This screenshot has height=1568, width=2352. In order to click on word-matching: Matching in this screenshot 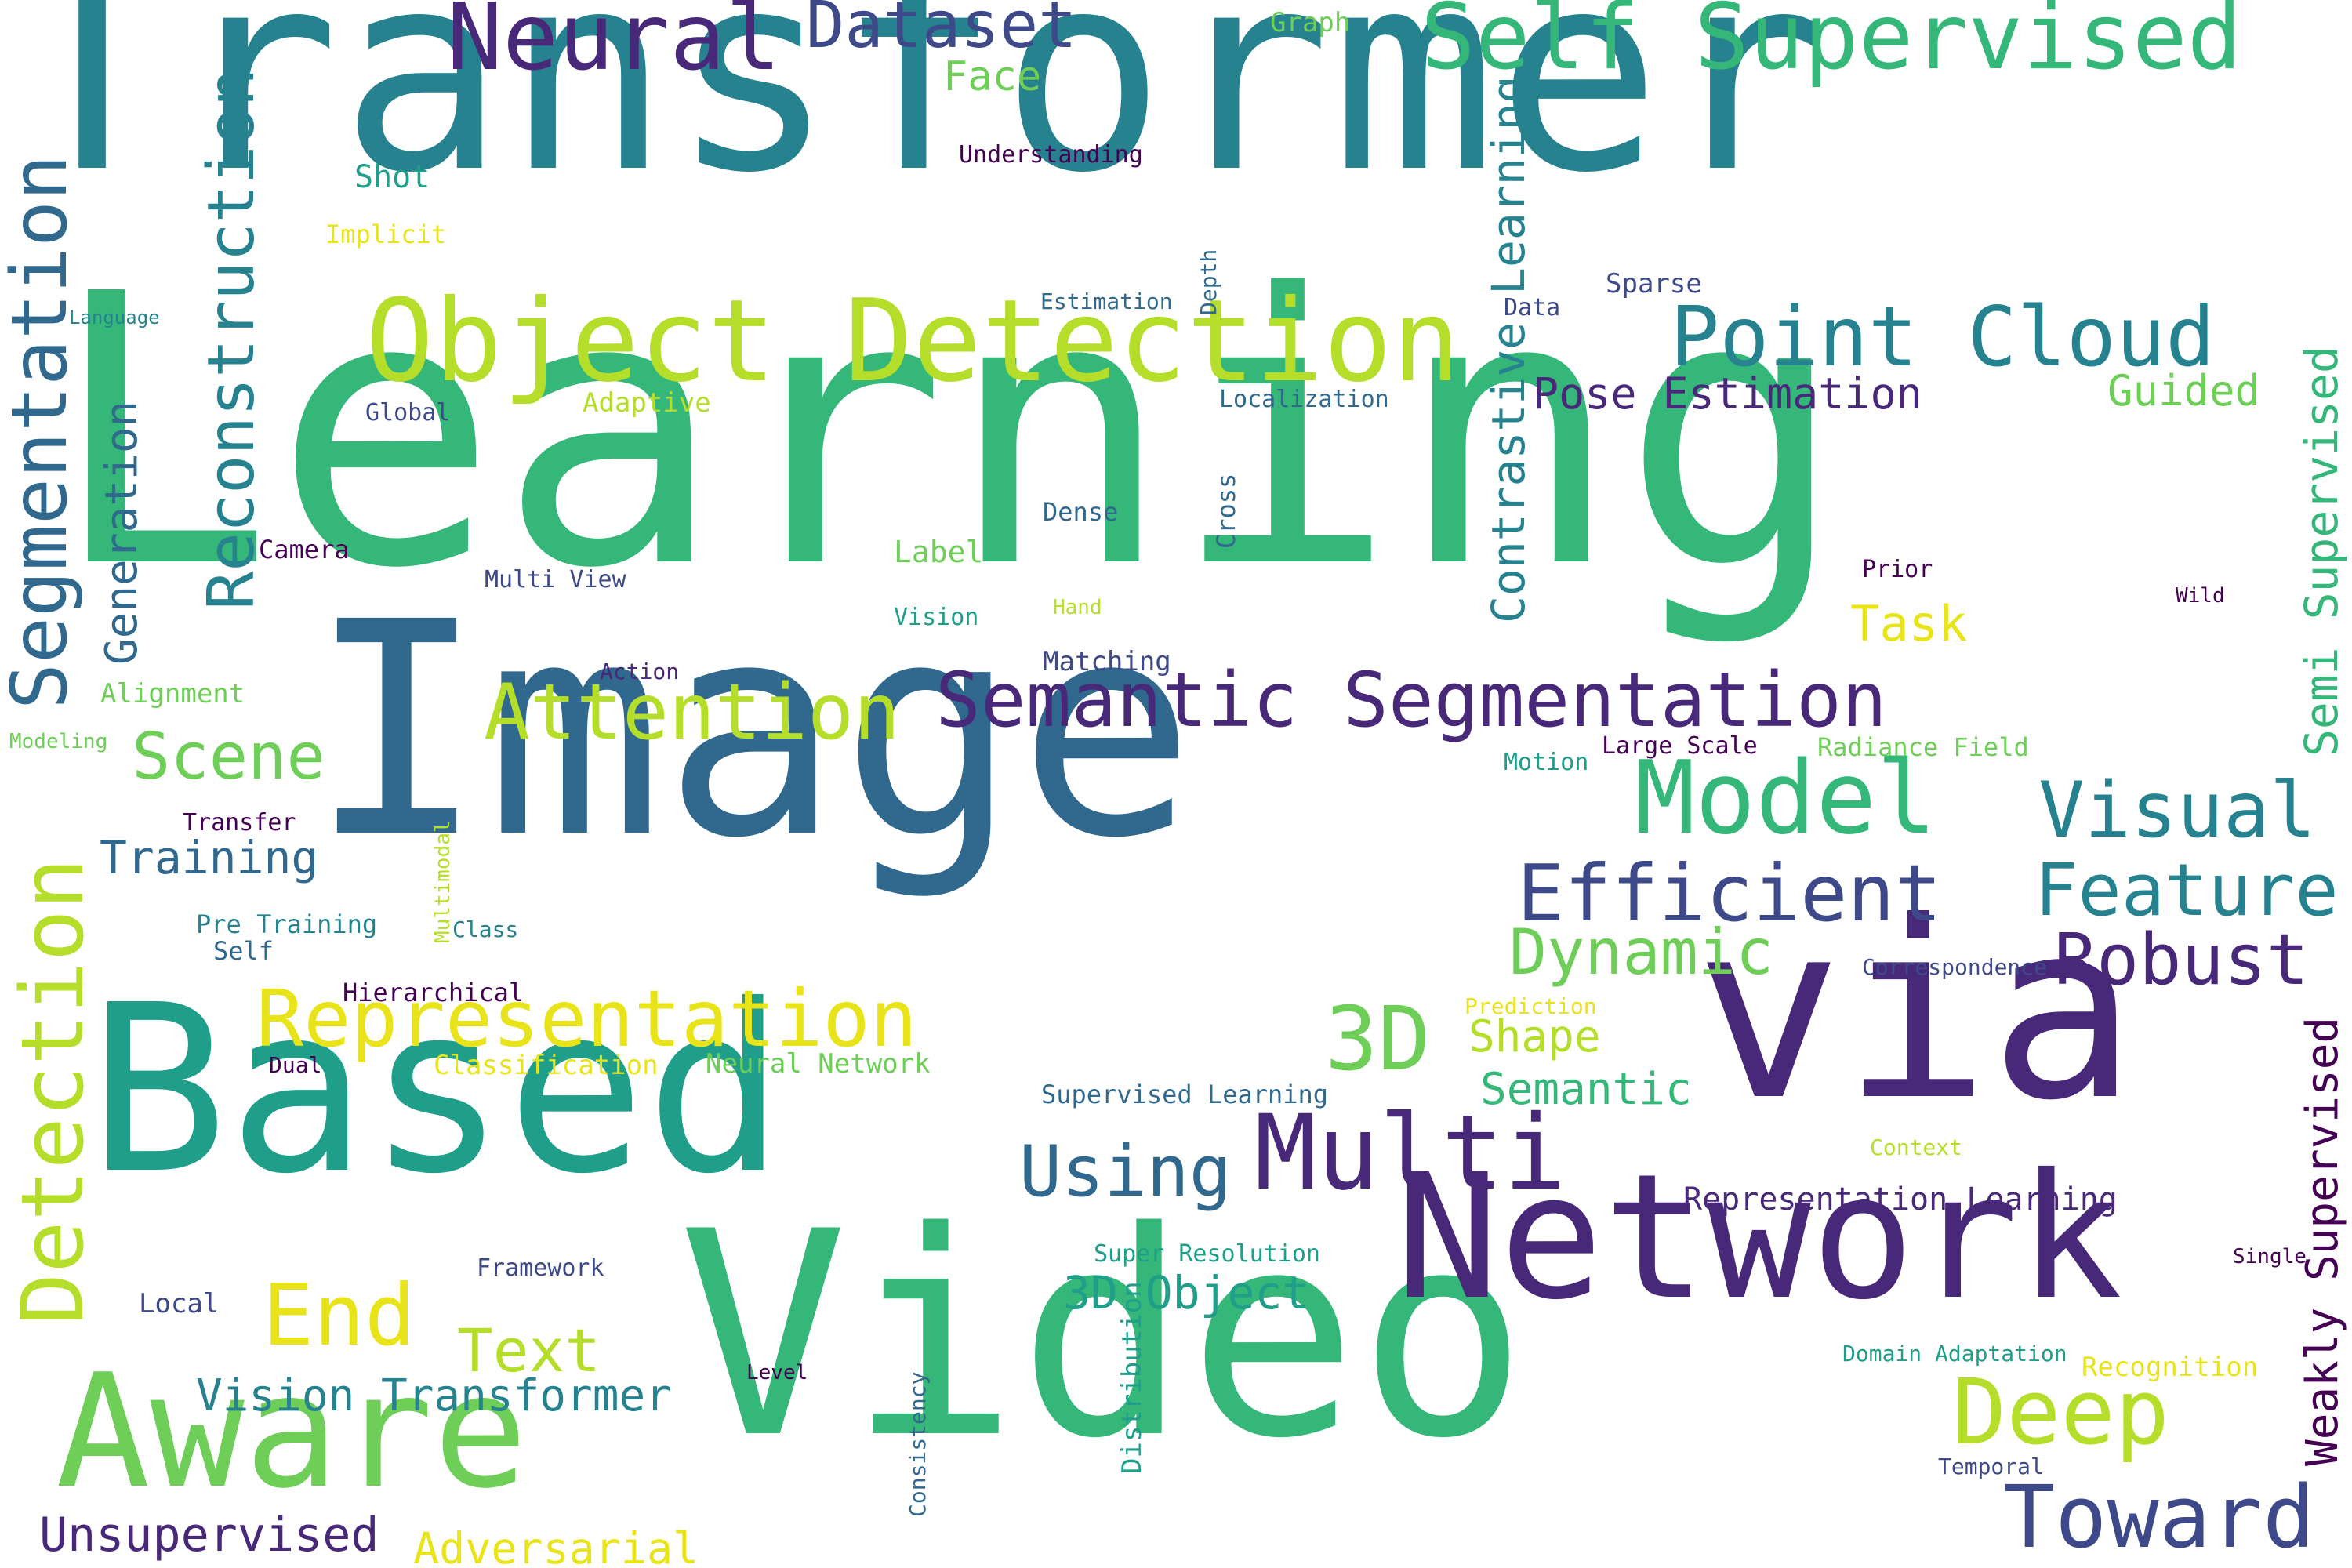, I will do `click(1107, 661)`.